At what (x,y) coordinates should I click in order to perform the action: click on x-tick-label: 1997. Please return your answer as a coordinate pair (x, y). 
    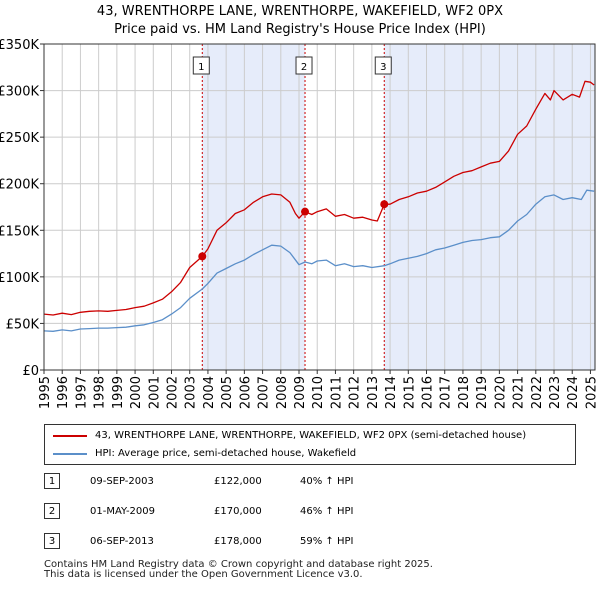
    Looking at the image, I should click on (81, 392).